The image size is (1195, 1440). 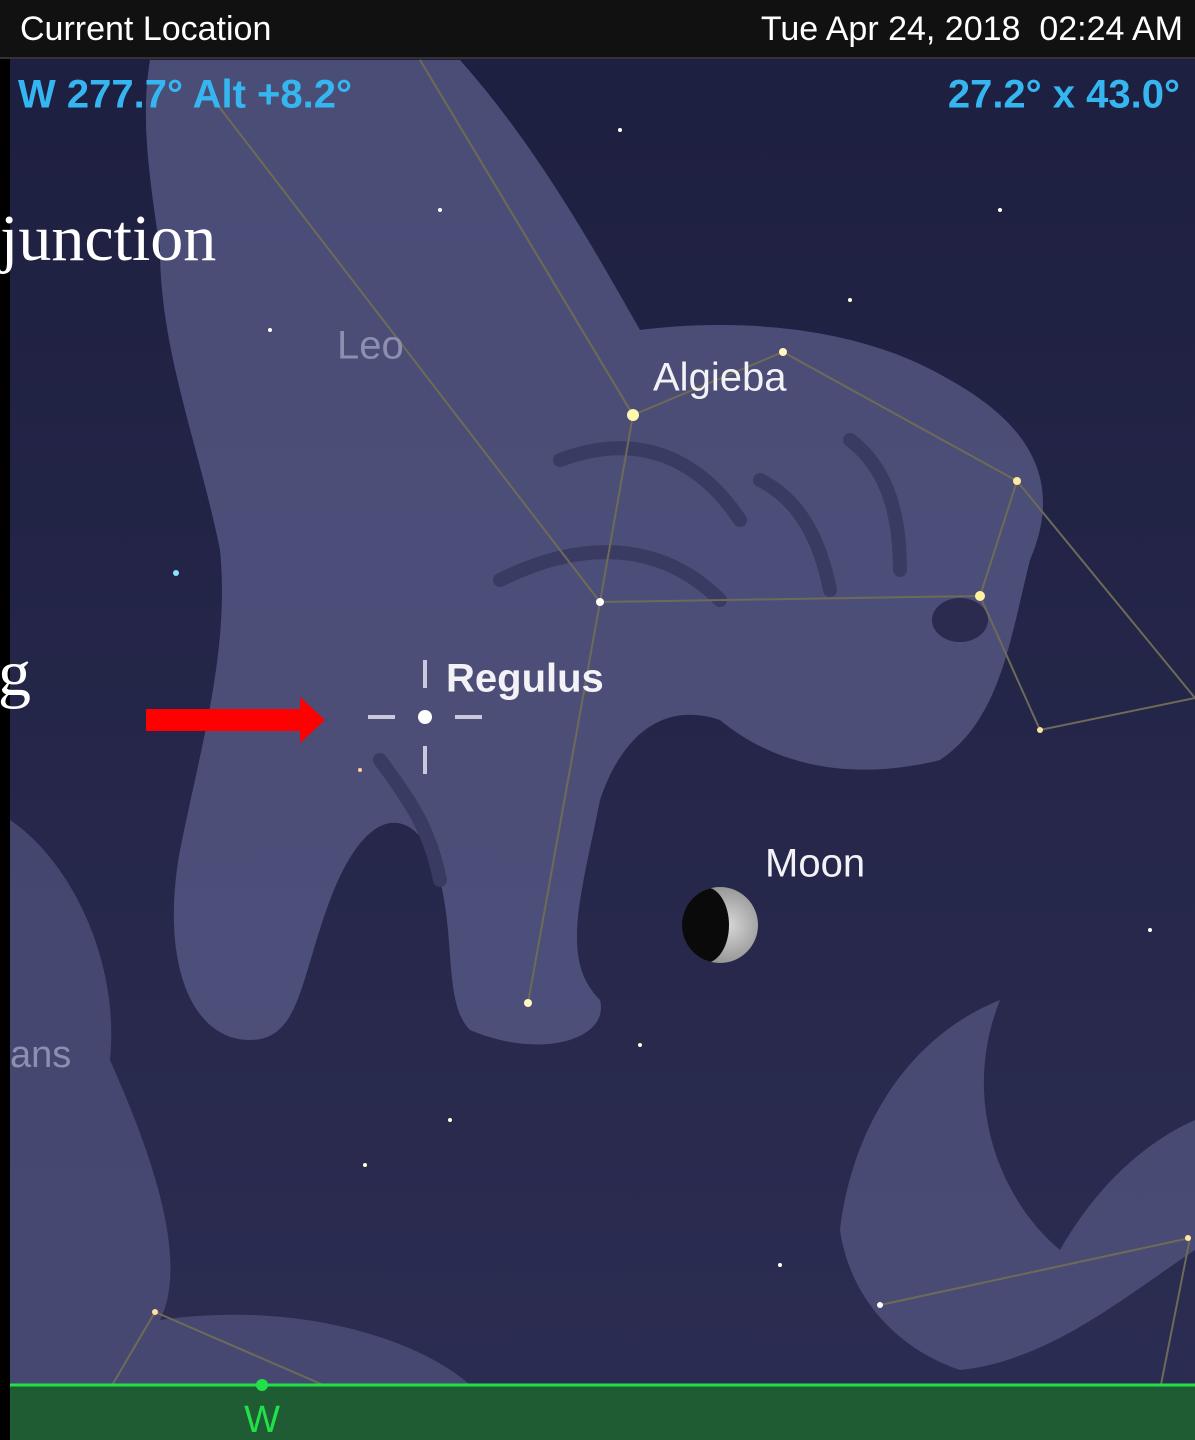 What do you see at coordinates (1064, 95) in the screenshot?
I see `field-of-view: 27.2° x 43.0°` at bounding box center [1064, 95].